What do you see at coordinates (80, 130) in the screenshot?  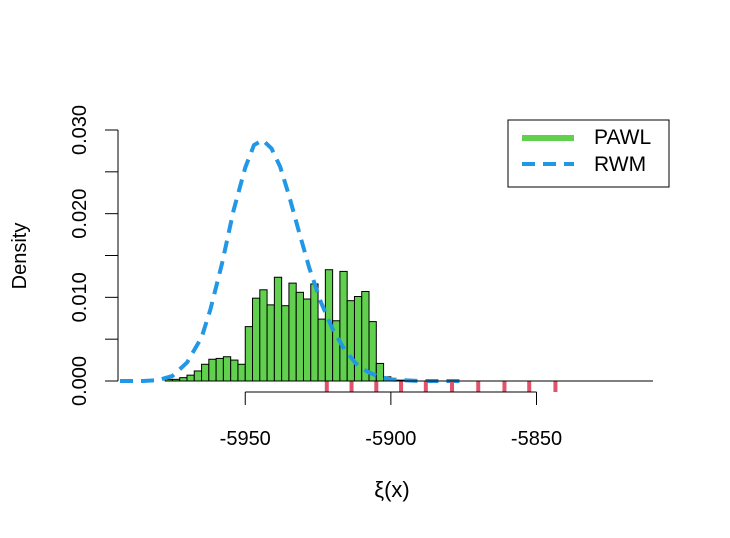 I see `y-tick-label: 0.030` at bounding box center [80, 130].